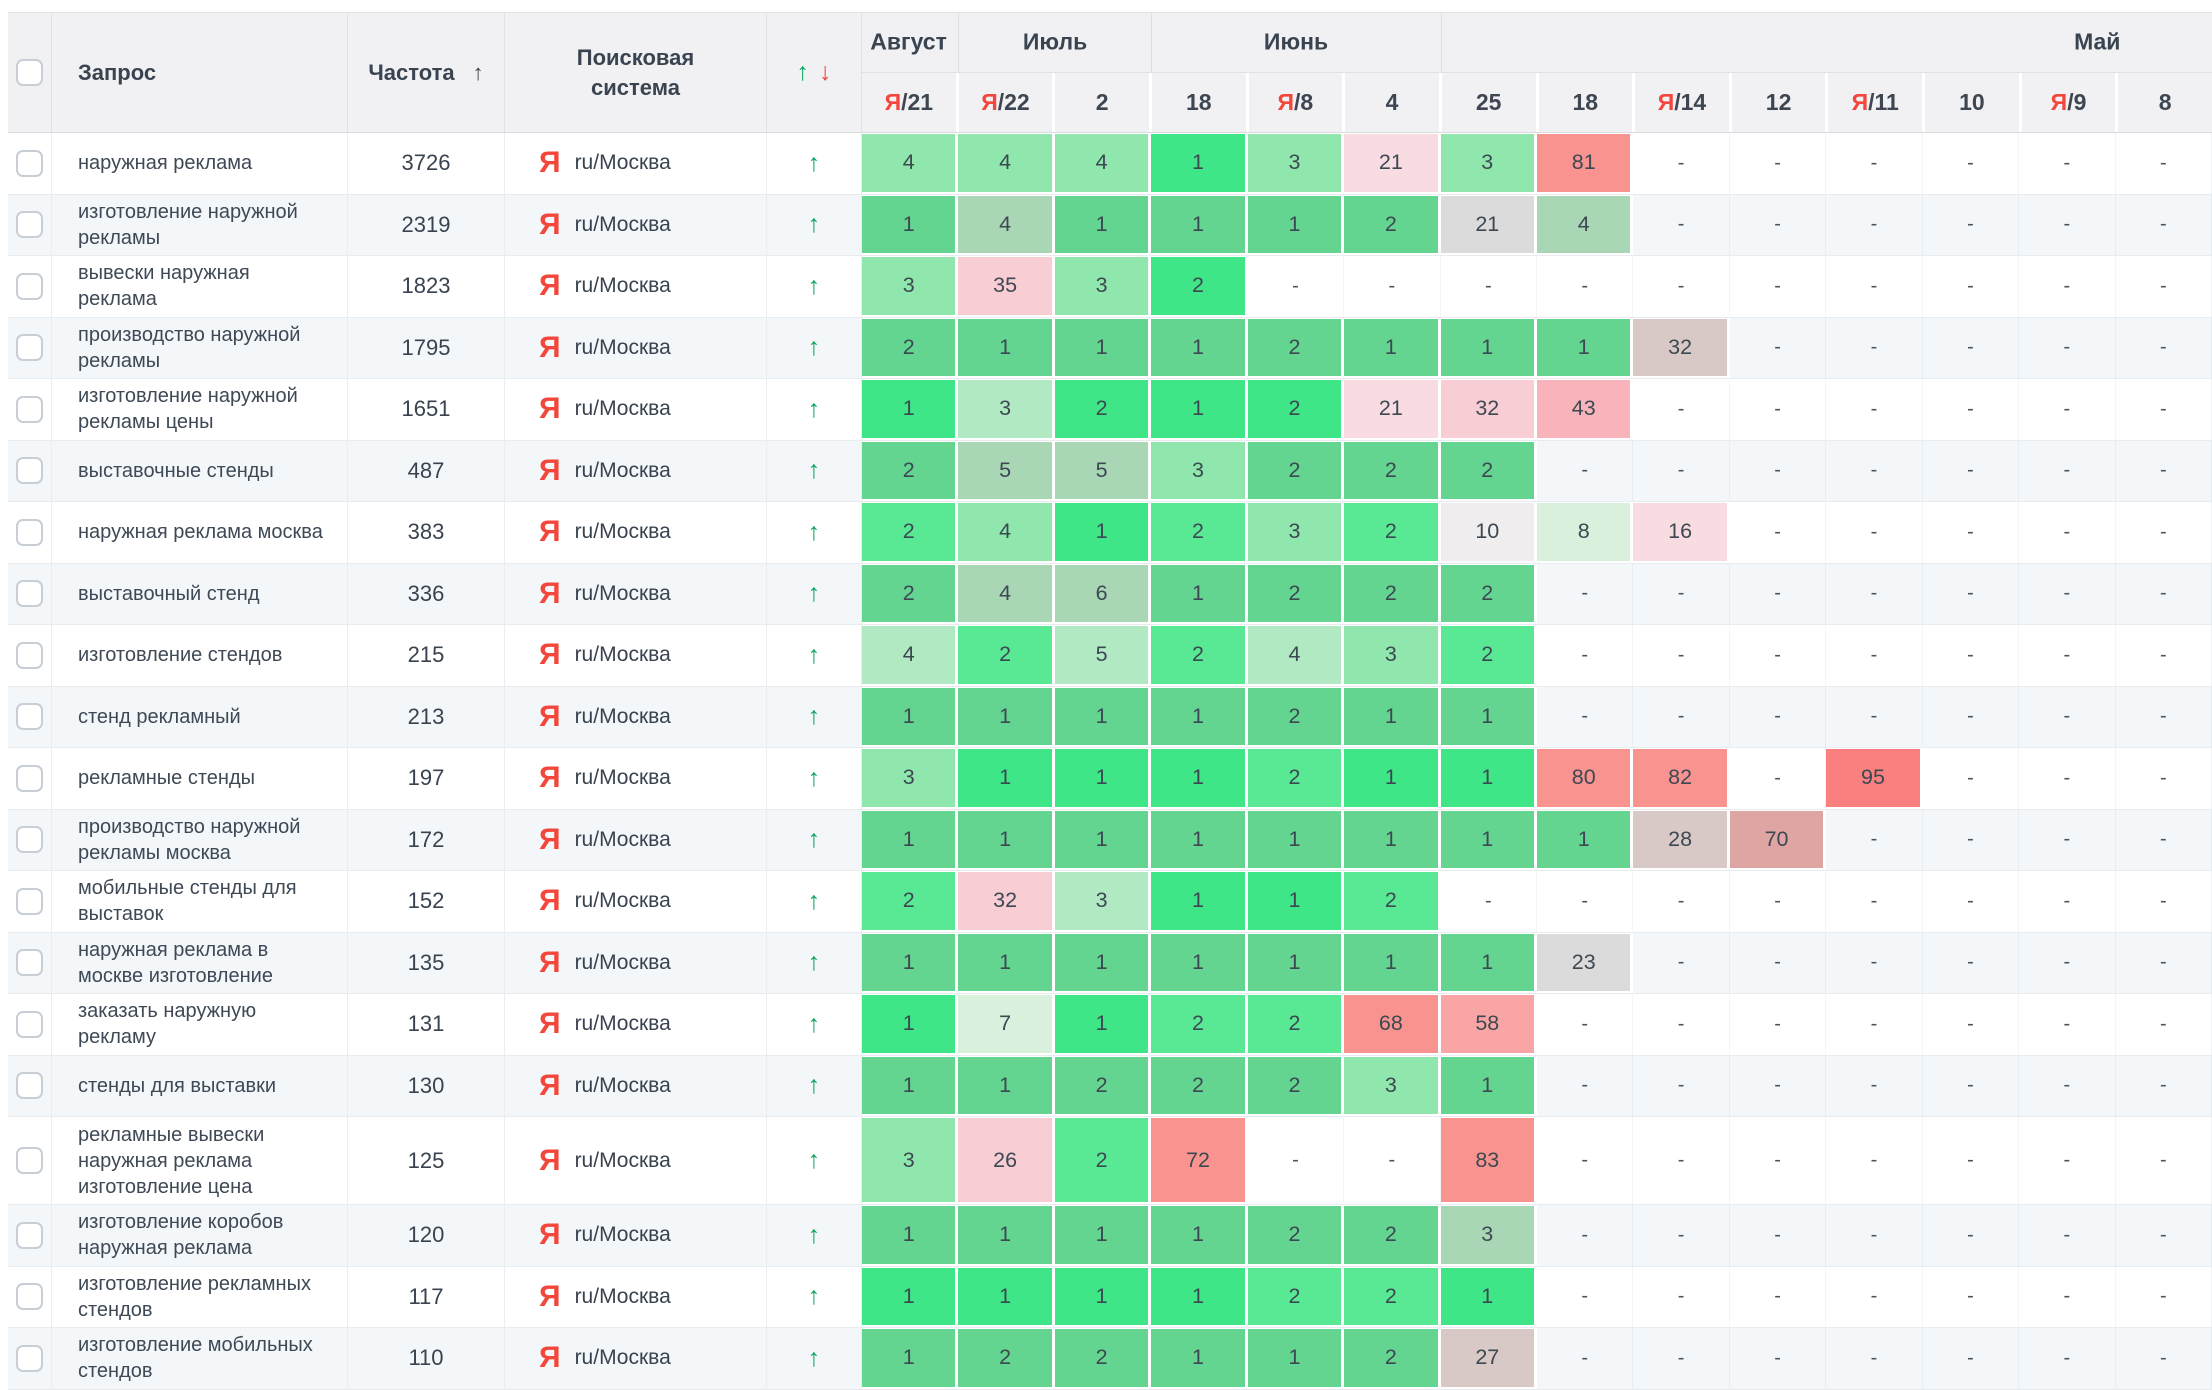 Image resolution: width=2212 pixels, height=1390 pixels. What do you see at coordinates (200, 839) in the screenshot?
I see `query-cell: производство наружной рекламы москва` at bounding box center [200, 839].